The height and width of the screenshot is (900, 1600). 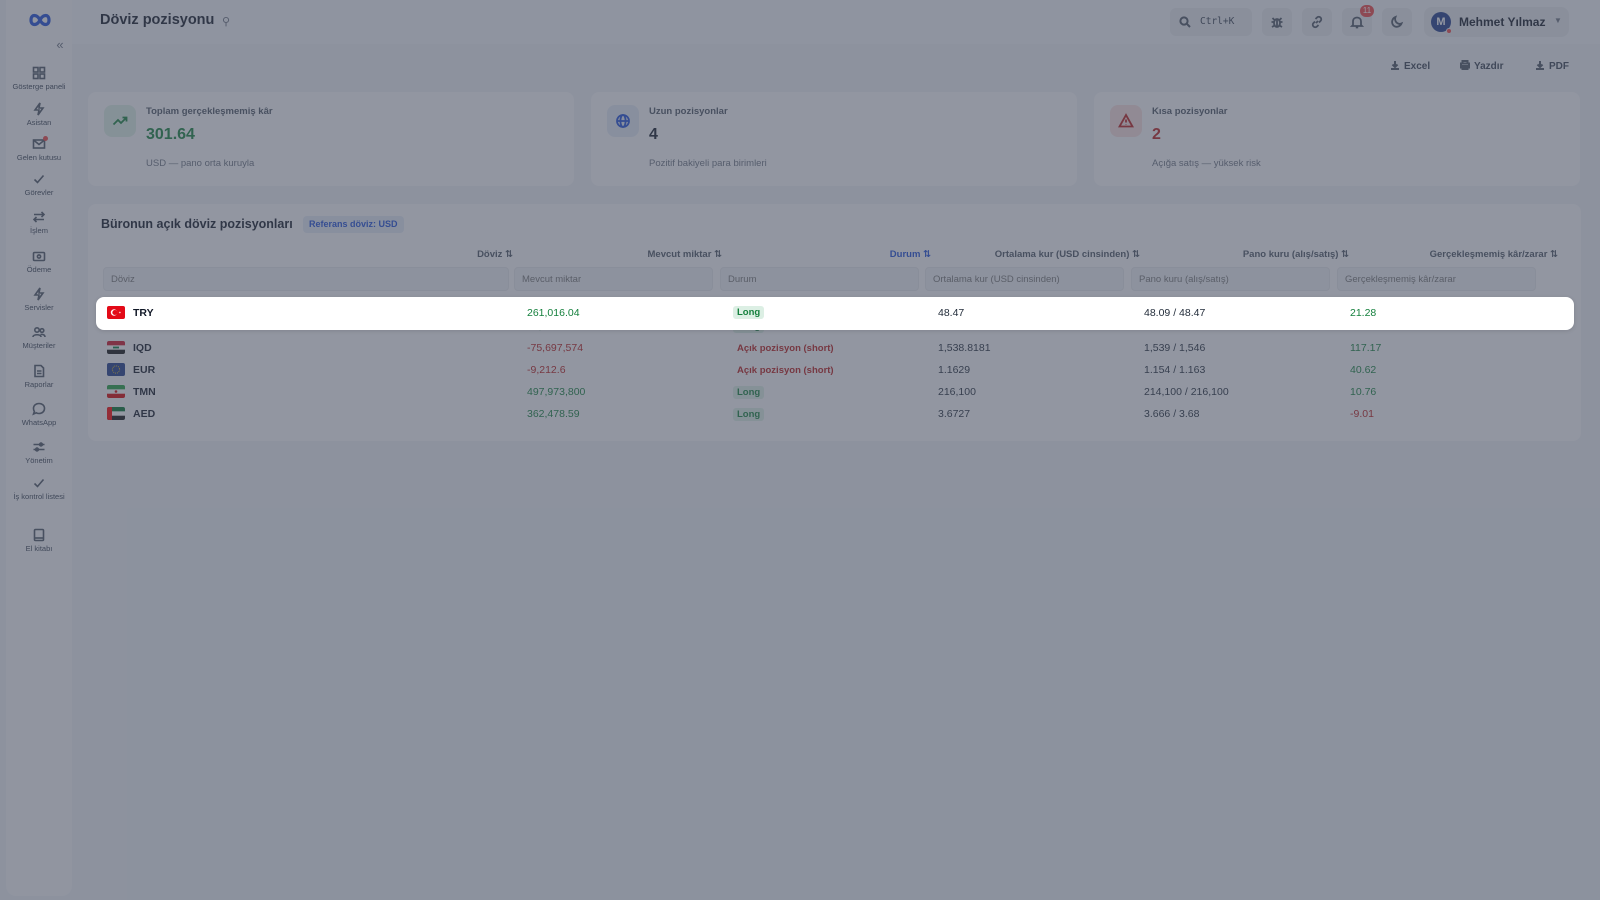 I want to click on card-subtitle: Açığa satış — yüksek risk, so click(x=1206, y=163).